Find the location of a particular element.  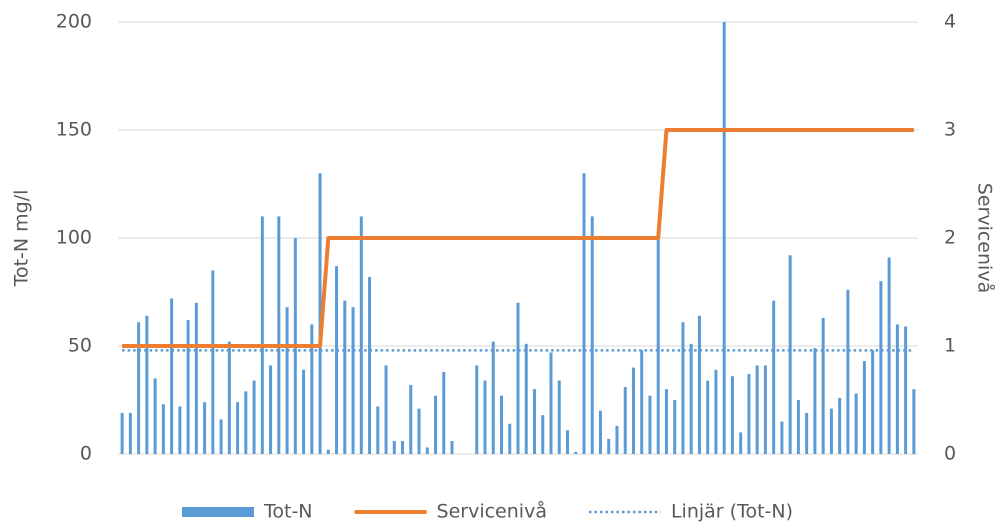

y-tick-label: 150 is located at coordinates (74, 130).